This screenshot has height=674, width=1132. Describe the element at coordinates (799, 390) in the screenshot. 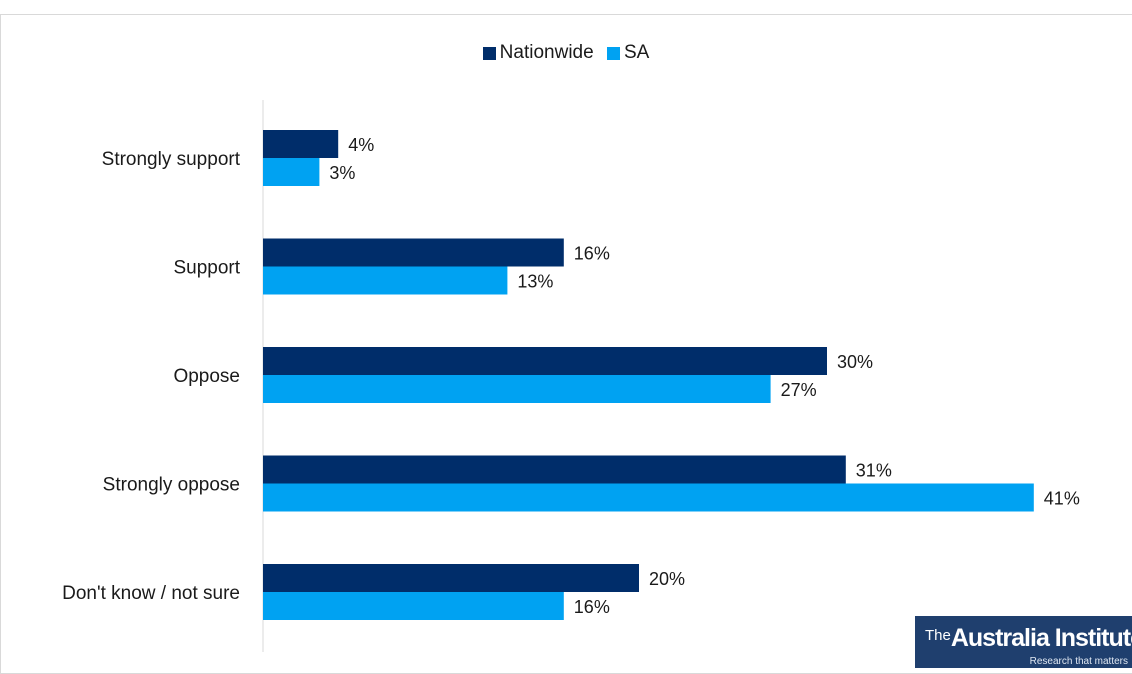

I see `data-label-sa-oppose: 27%` at that location.